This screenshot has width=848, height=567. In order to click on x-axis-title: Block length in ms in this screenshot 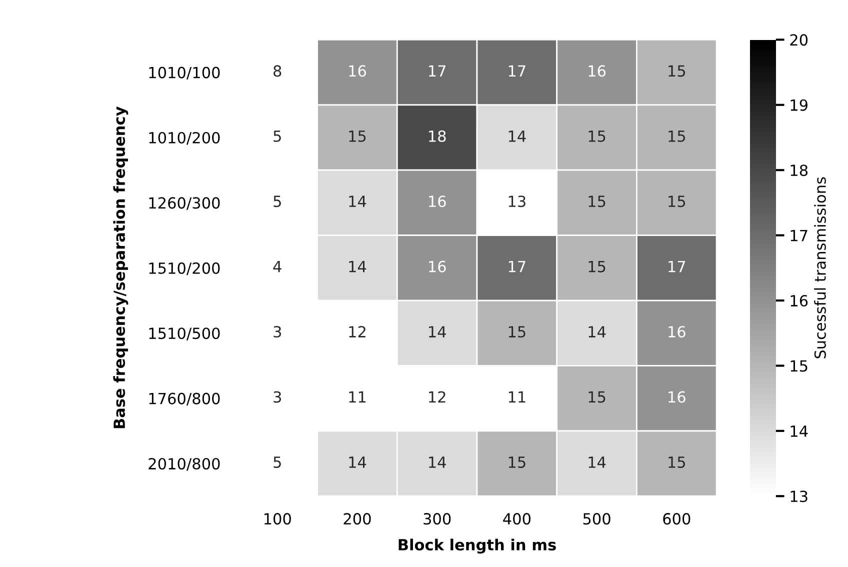, I will do `click(477, 546)`.